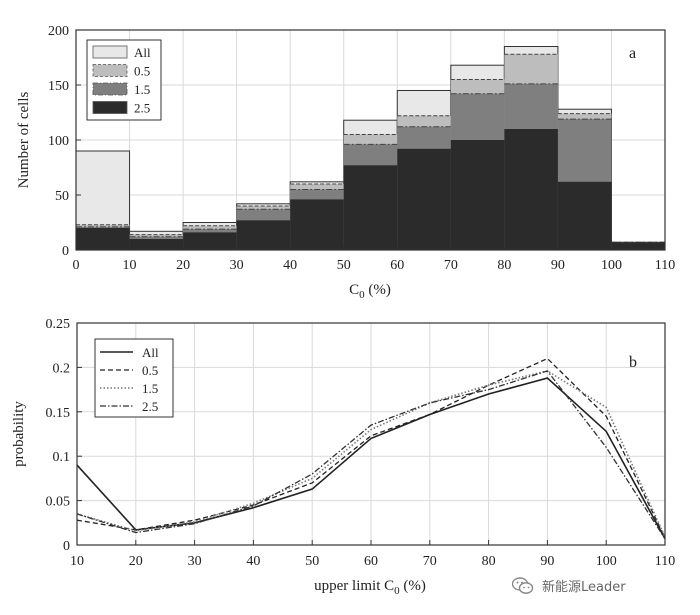 The image size is (700, 615). I want to click on tick-label-y-a: 100, so click(58, 141).